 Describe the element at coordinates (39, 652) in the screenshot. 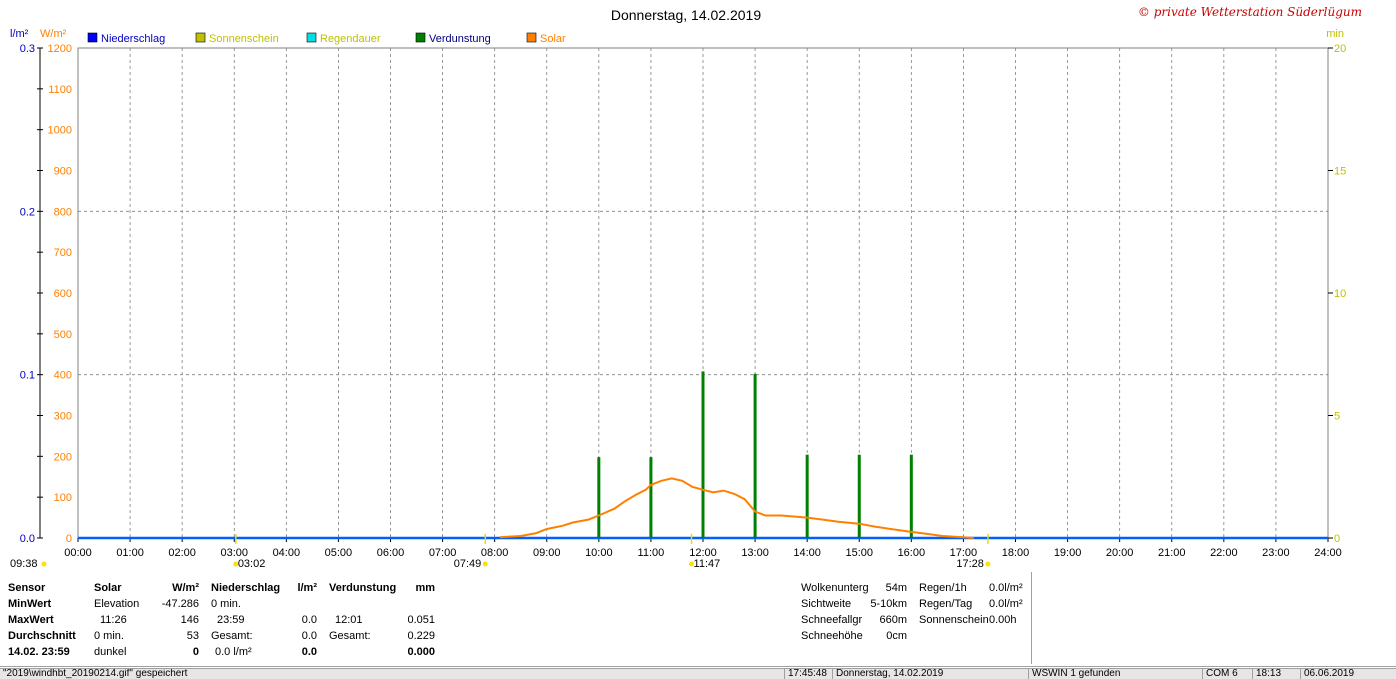

I see `date-time-label: 14.02. 23:59` at that location.